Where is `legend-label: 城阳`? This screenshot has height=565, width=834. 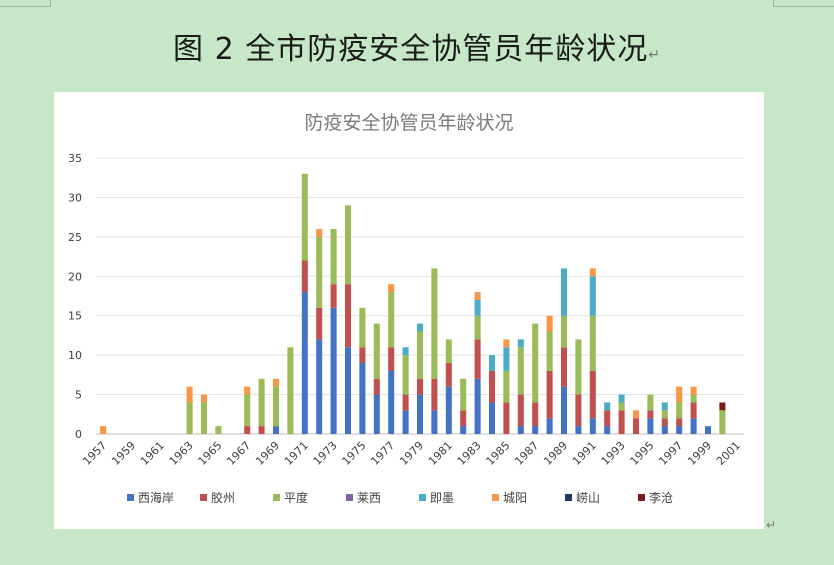 legend-label: 城阳 is located at coordinates (515, 498).